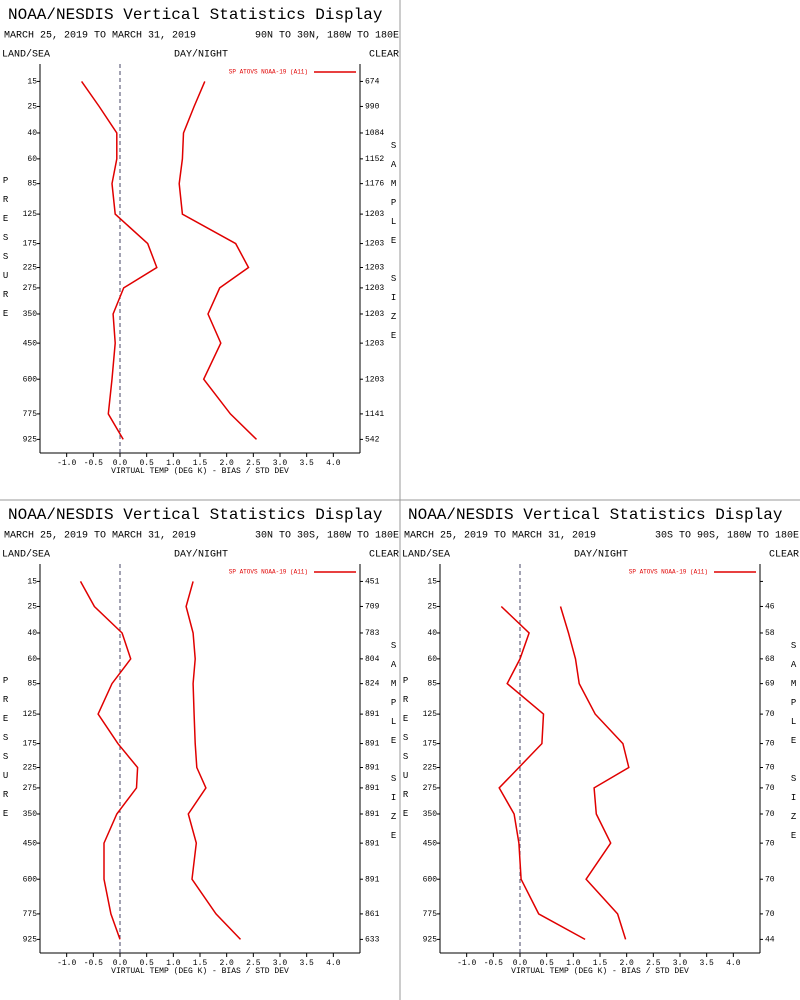 The height and width of the screenshot is (1000, 800). What do you see at coordinates (372, 940) in the screenshot?
I see `sample-size-label: 633` at bounding box center [372, 940].